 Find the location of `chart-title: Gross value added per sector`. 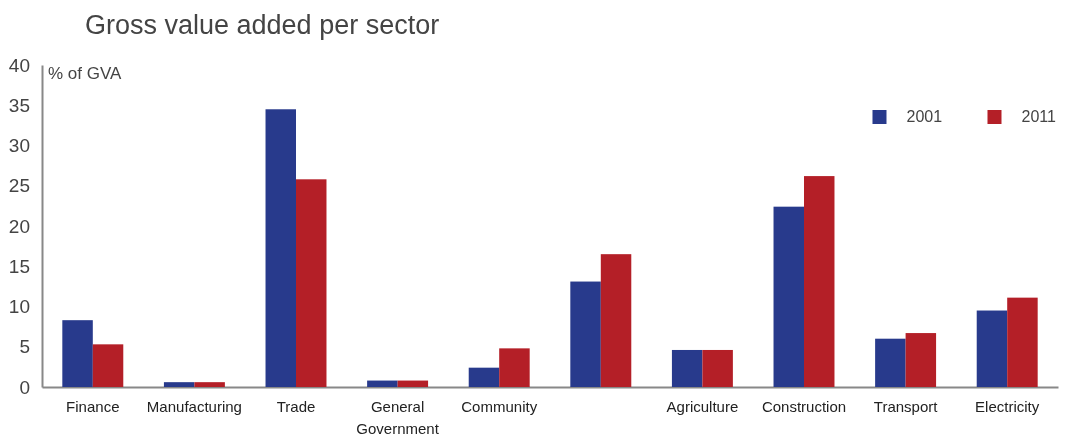

chart-title: Gross value added per sector is located at coordinates (262, 25).